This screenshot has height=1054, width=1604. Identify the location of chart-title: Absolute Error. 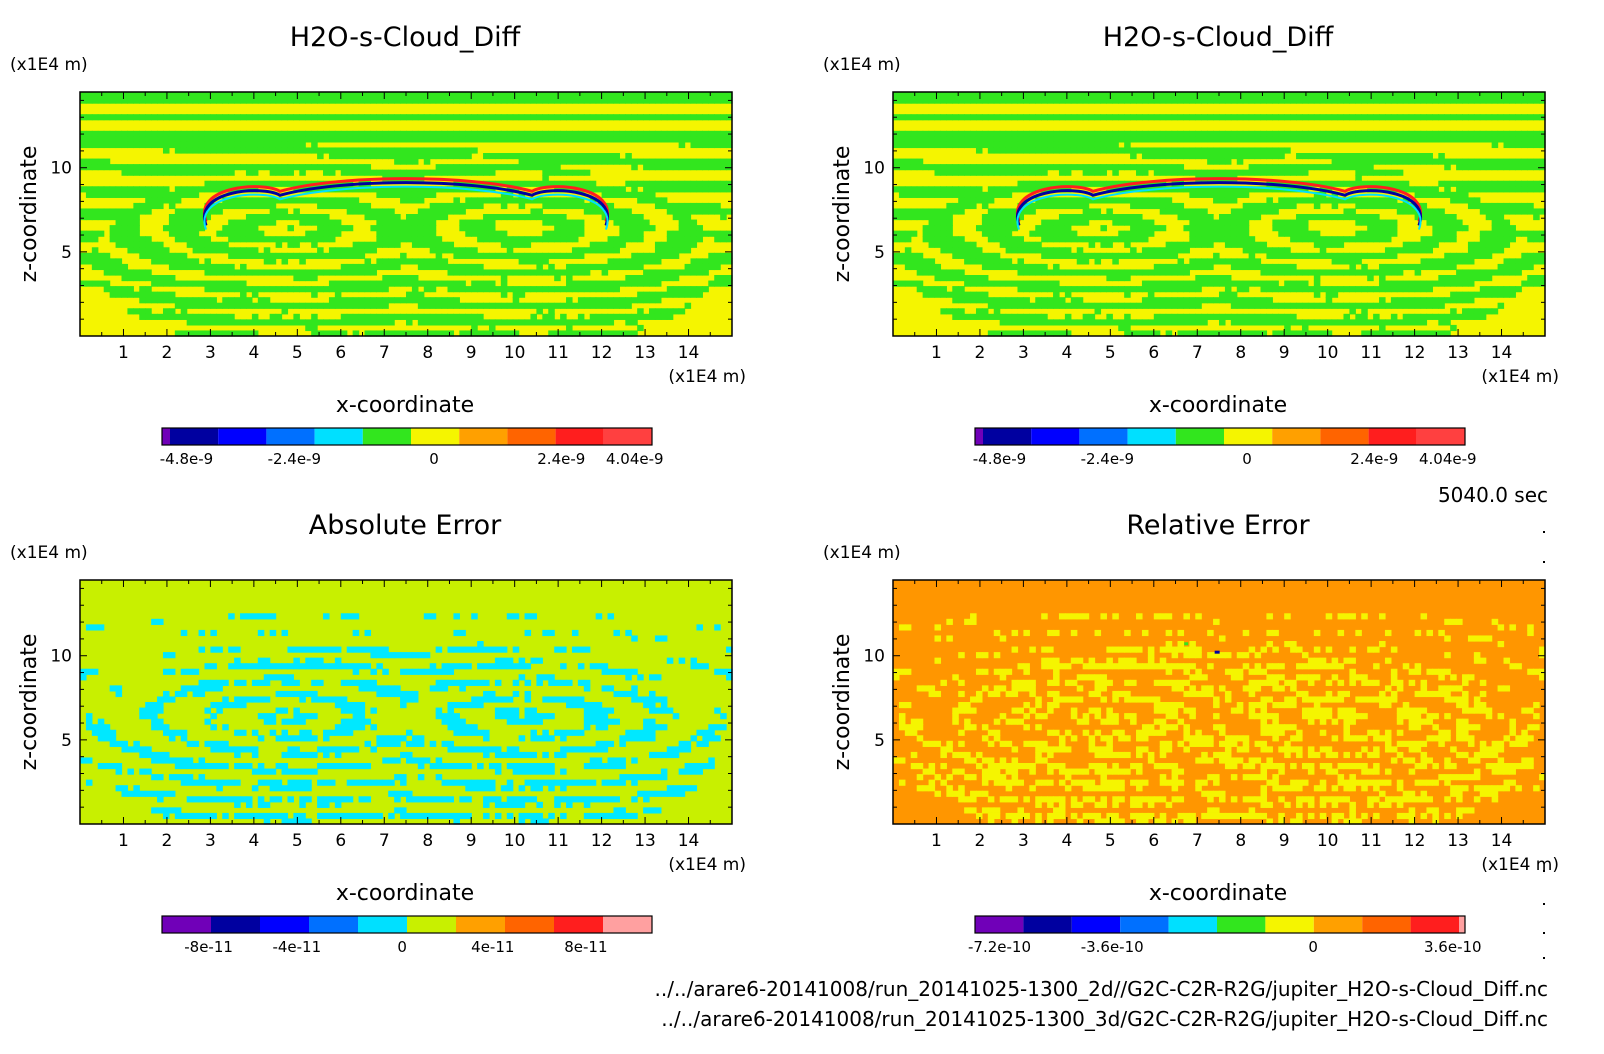
(405, 525).